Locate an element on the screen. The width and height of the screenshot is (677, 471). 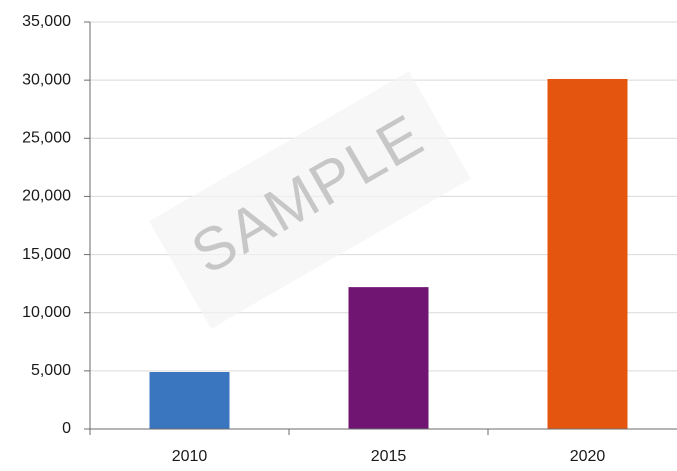
y-tick-label: 15,000 is located at coordinates (46, 254).